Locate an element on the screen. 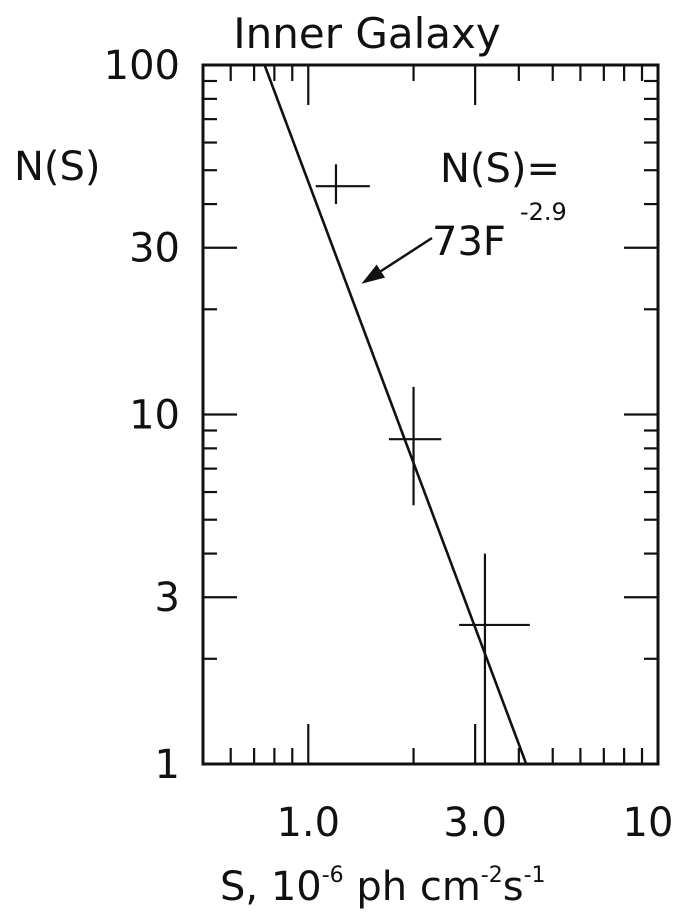 This screenshot has width=677, height=918. y-tick-label: 3 is located at coordinates (167, 598).